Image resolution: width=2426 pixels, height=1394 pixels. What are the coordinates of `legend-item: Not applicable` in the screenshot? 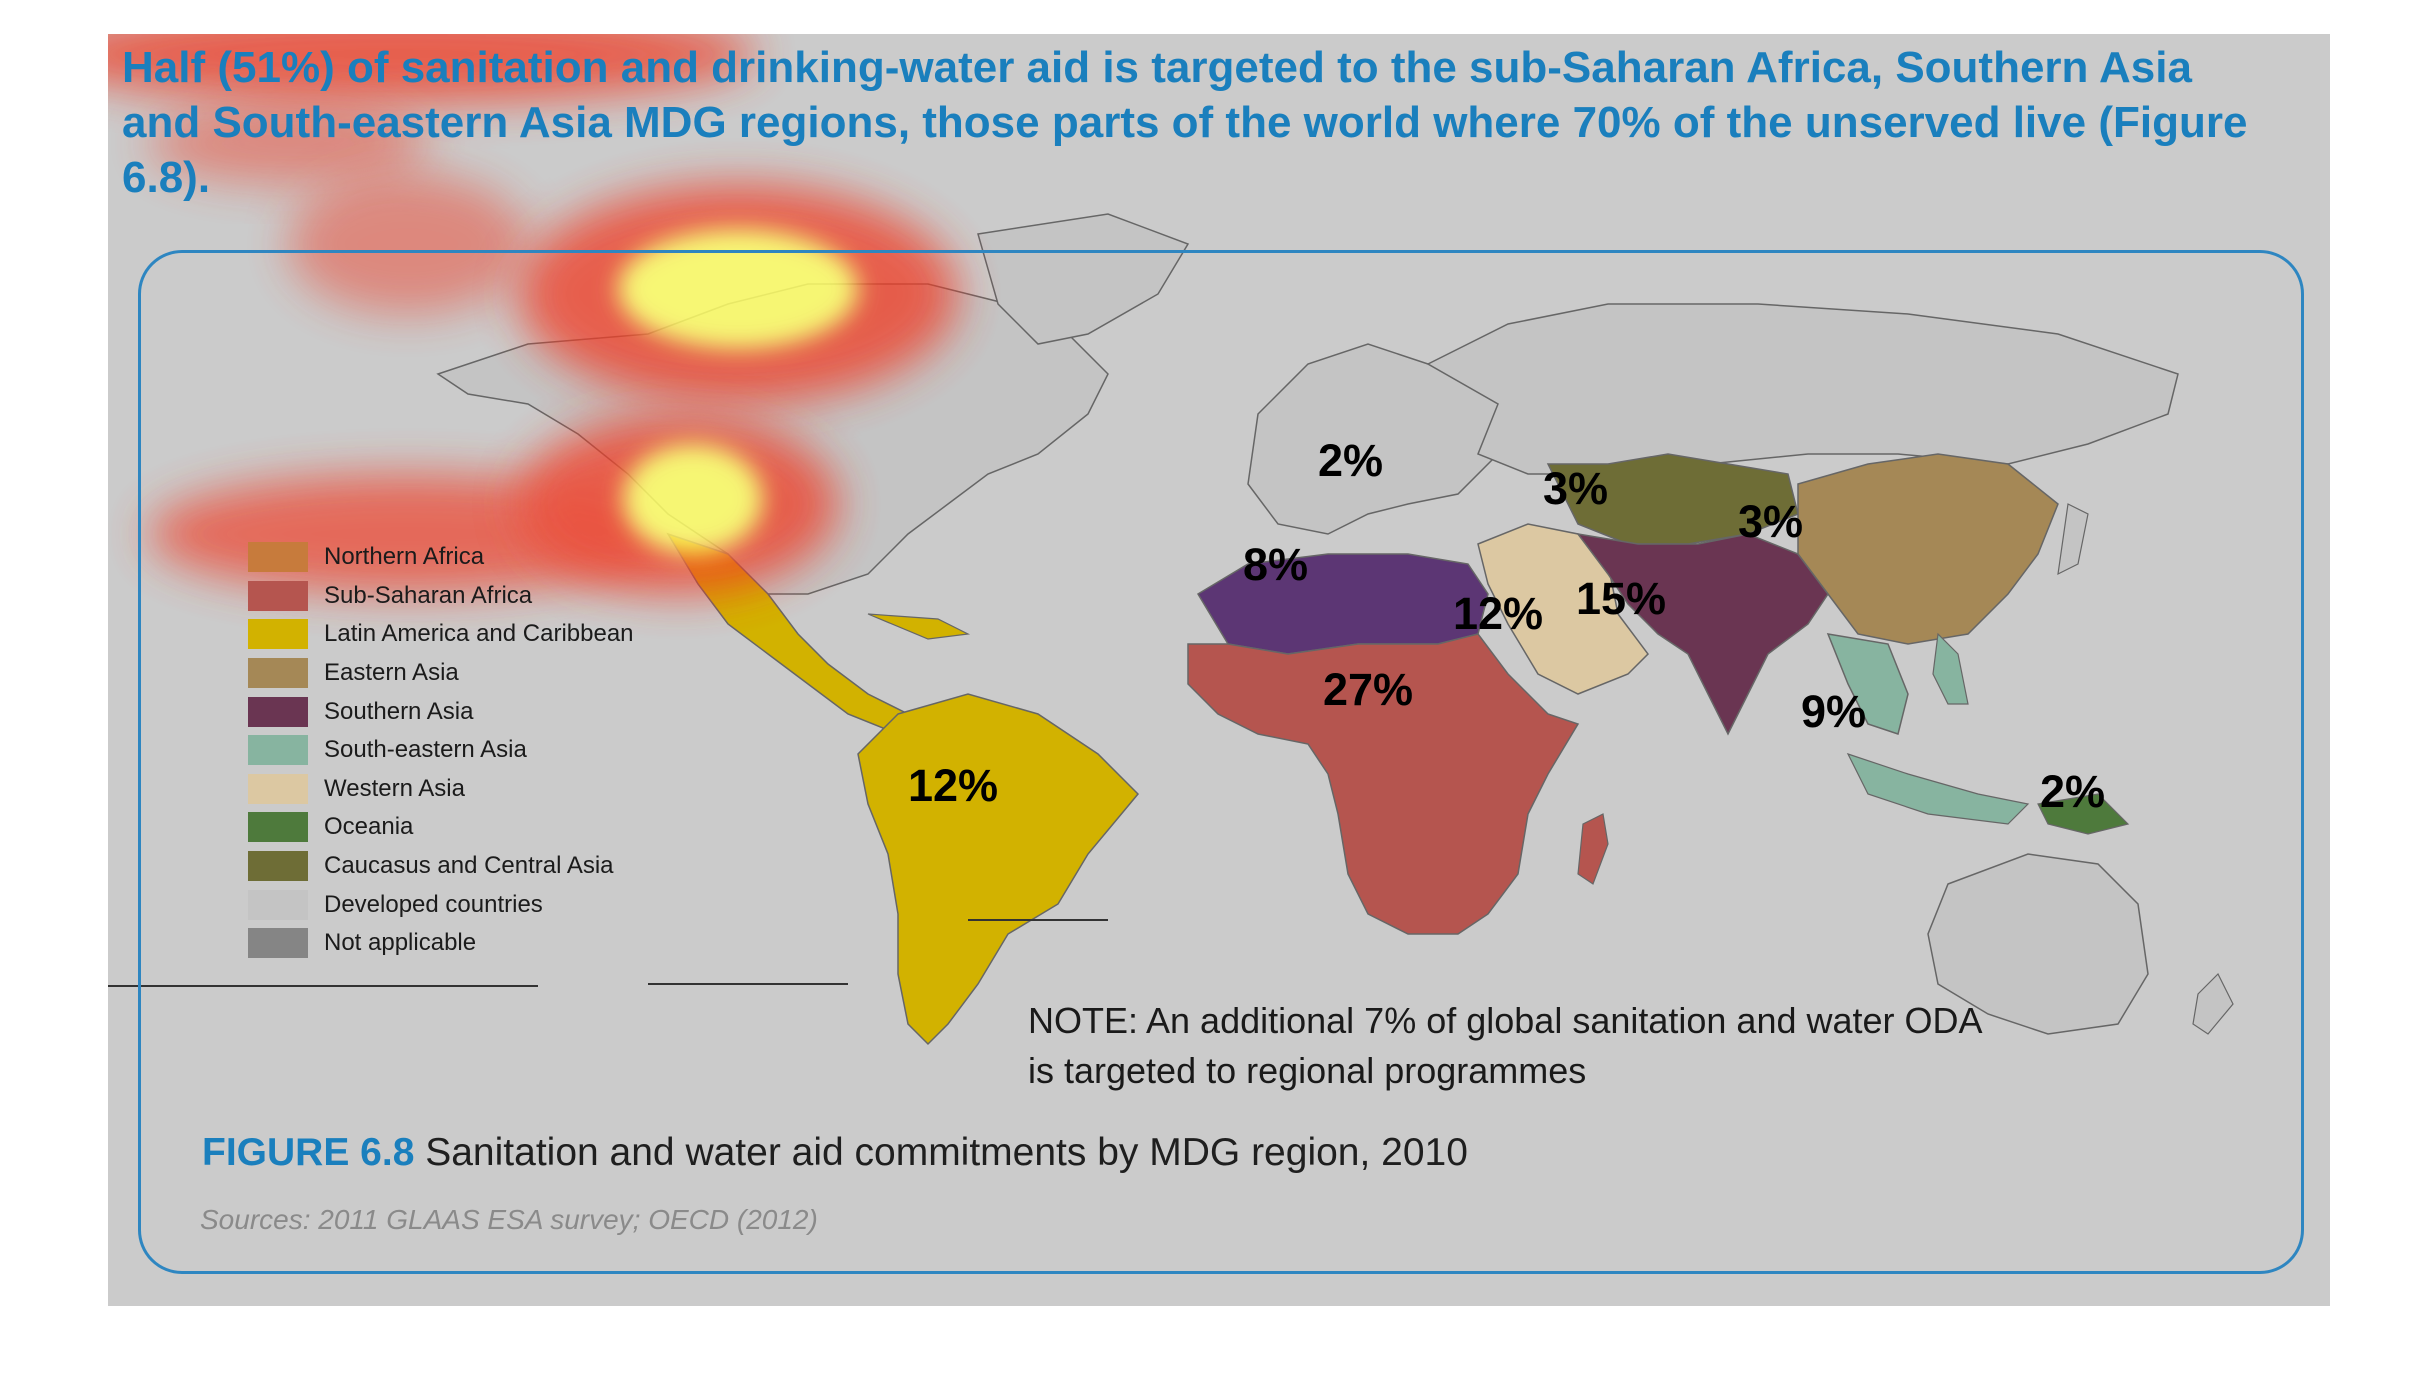 It's located at (441, 943).